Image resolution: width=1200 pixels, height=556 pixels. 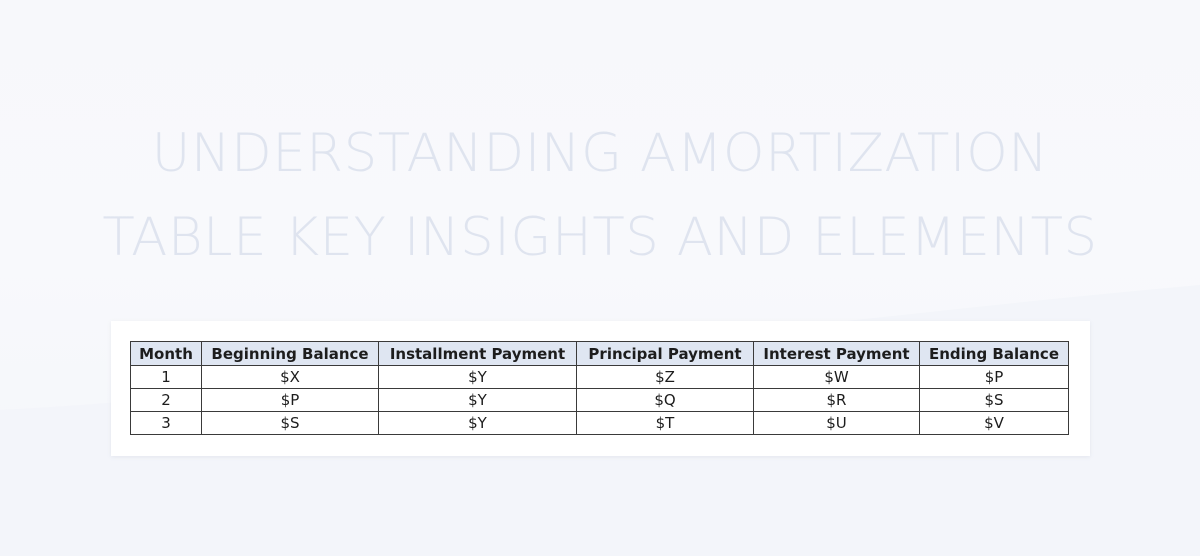 I want to click on cell-month: 2, so click(x=166, y=400).